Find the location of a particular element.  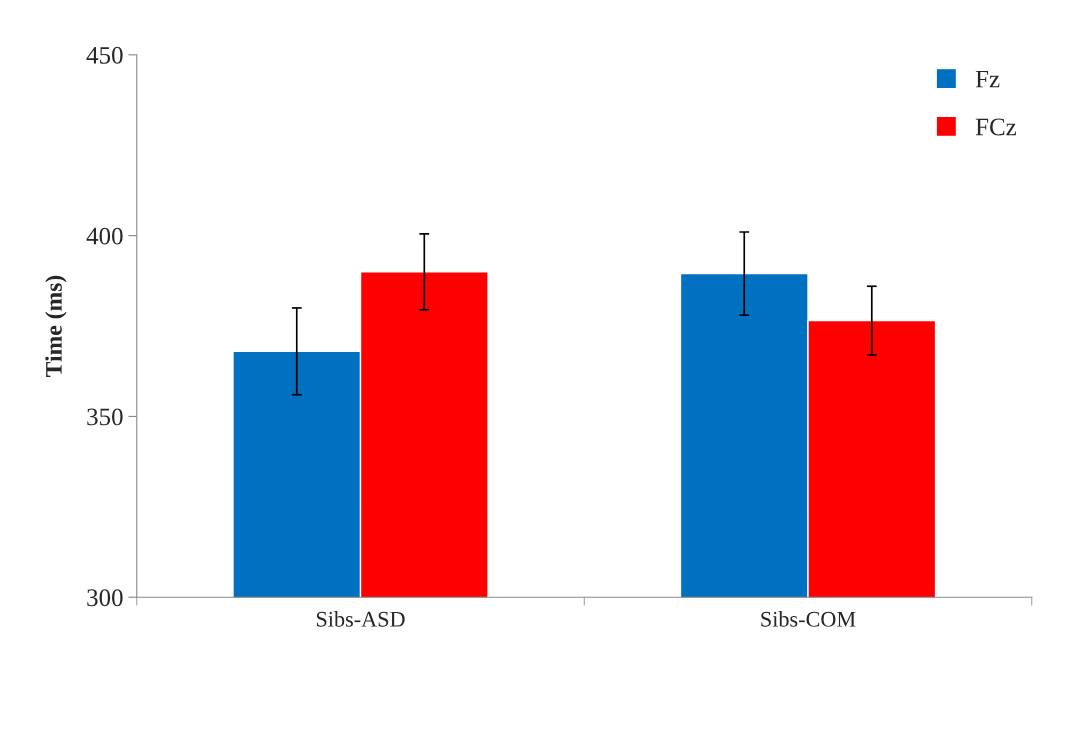

x-tick-label: Sibs-COM is located at coordinates (808, 619).